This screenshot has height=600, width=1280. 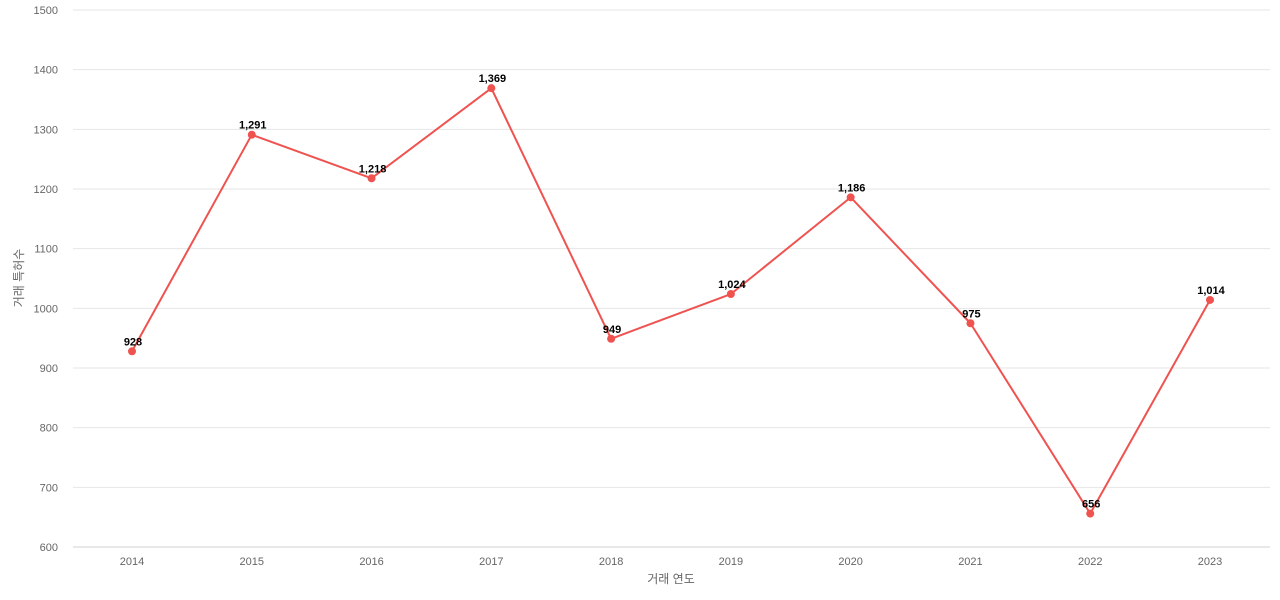 I want to click on x-tick-label: 2018, so click(x=611, y=562).